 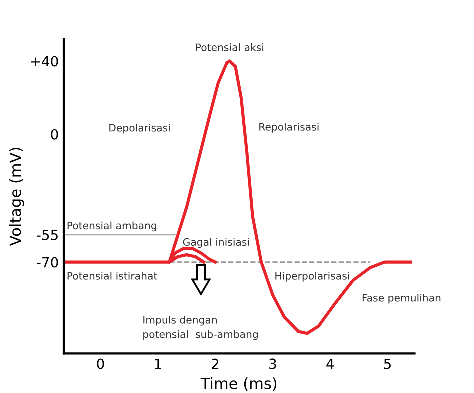 I want to click on y-axis-title: Voltage (mV), so click(x=16, y=197).